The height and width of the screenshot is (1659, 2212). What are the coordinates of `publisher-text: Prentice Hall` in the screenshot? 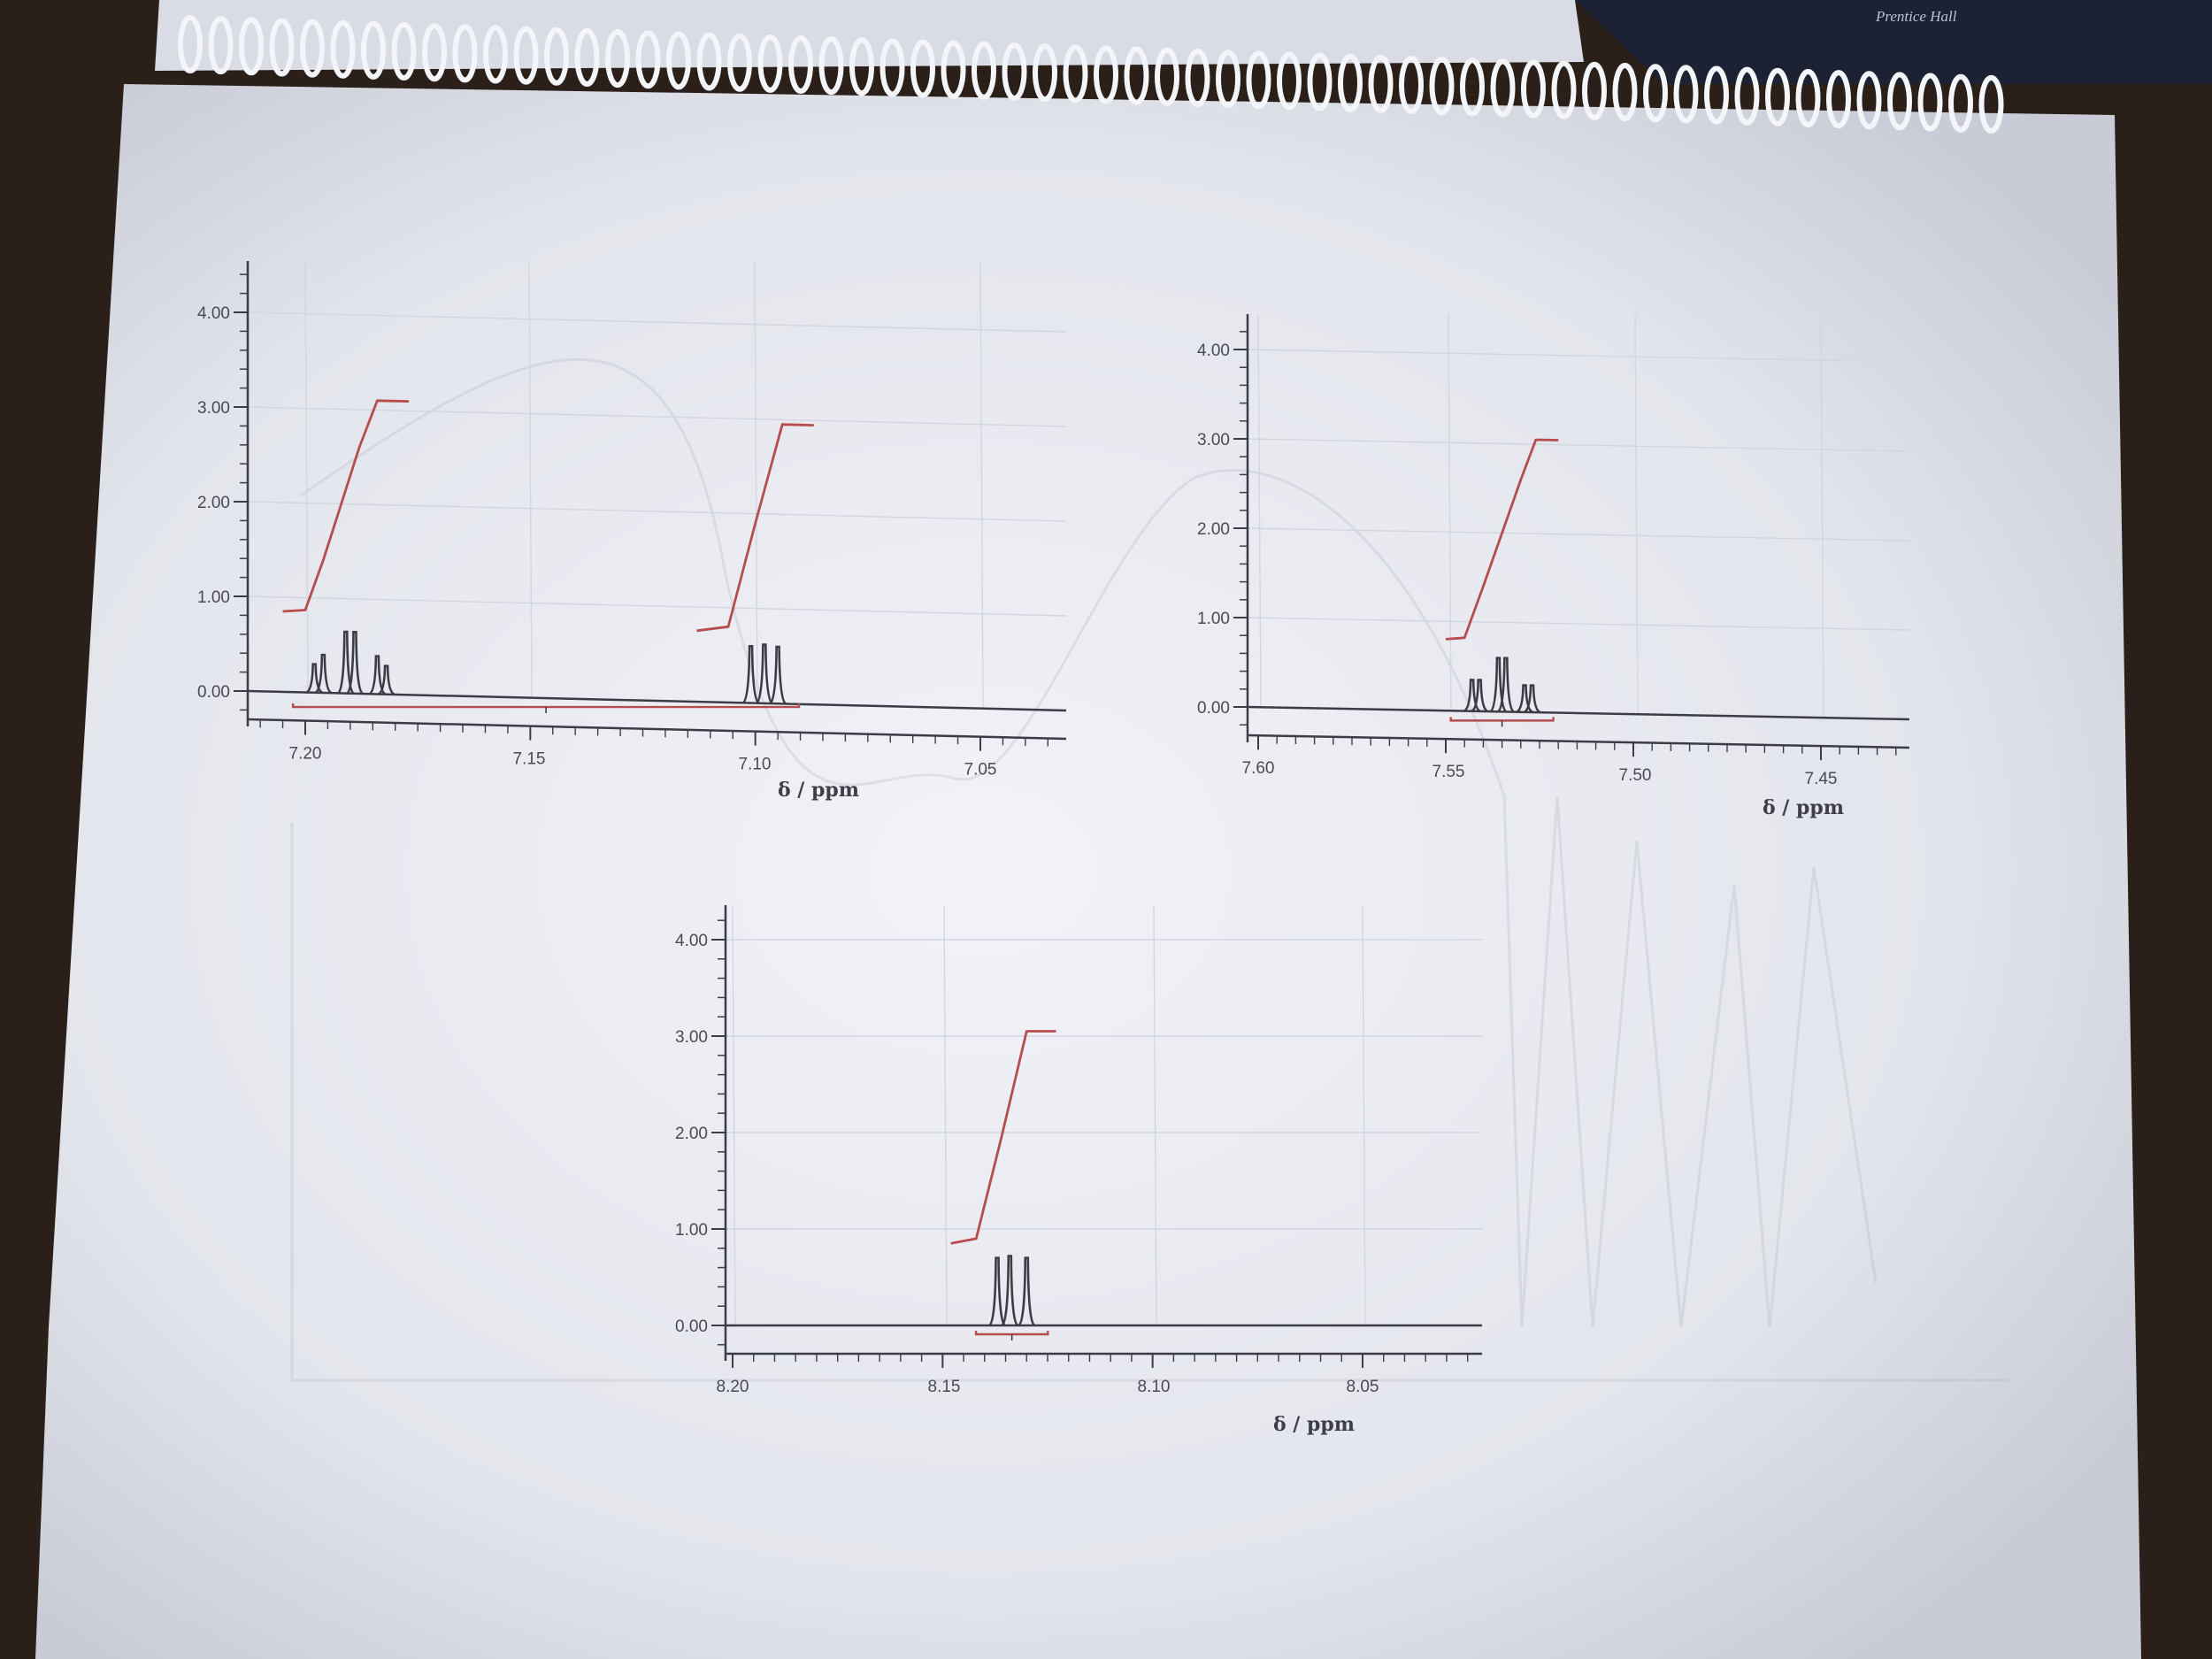 It's located at (1916, 16).